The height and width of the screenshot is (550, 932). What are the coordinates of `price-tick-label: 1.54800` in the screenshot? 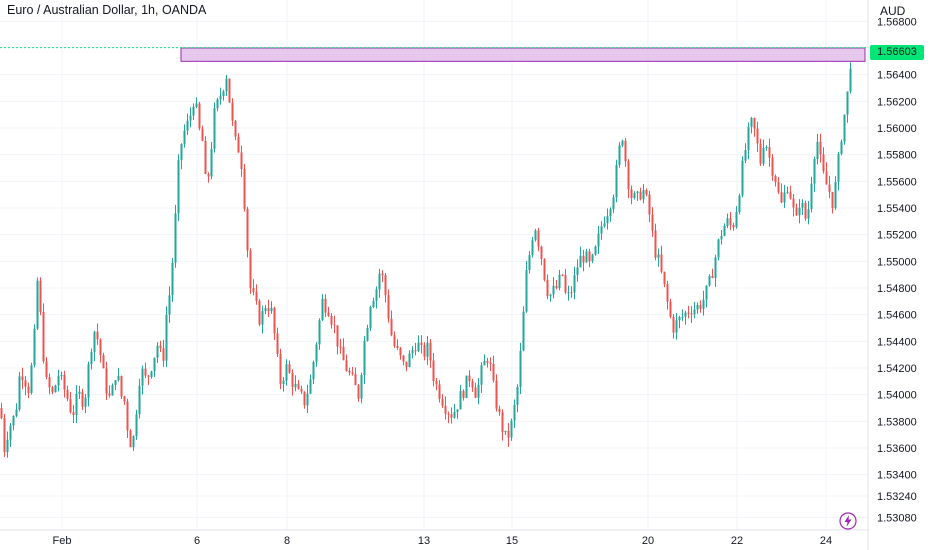 It's located at (897, 289).